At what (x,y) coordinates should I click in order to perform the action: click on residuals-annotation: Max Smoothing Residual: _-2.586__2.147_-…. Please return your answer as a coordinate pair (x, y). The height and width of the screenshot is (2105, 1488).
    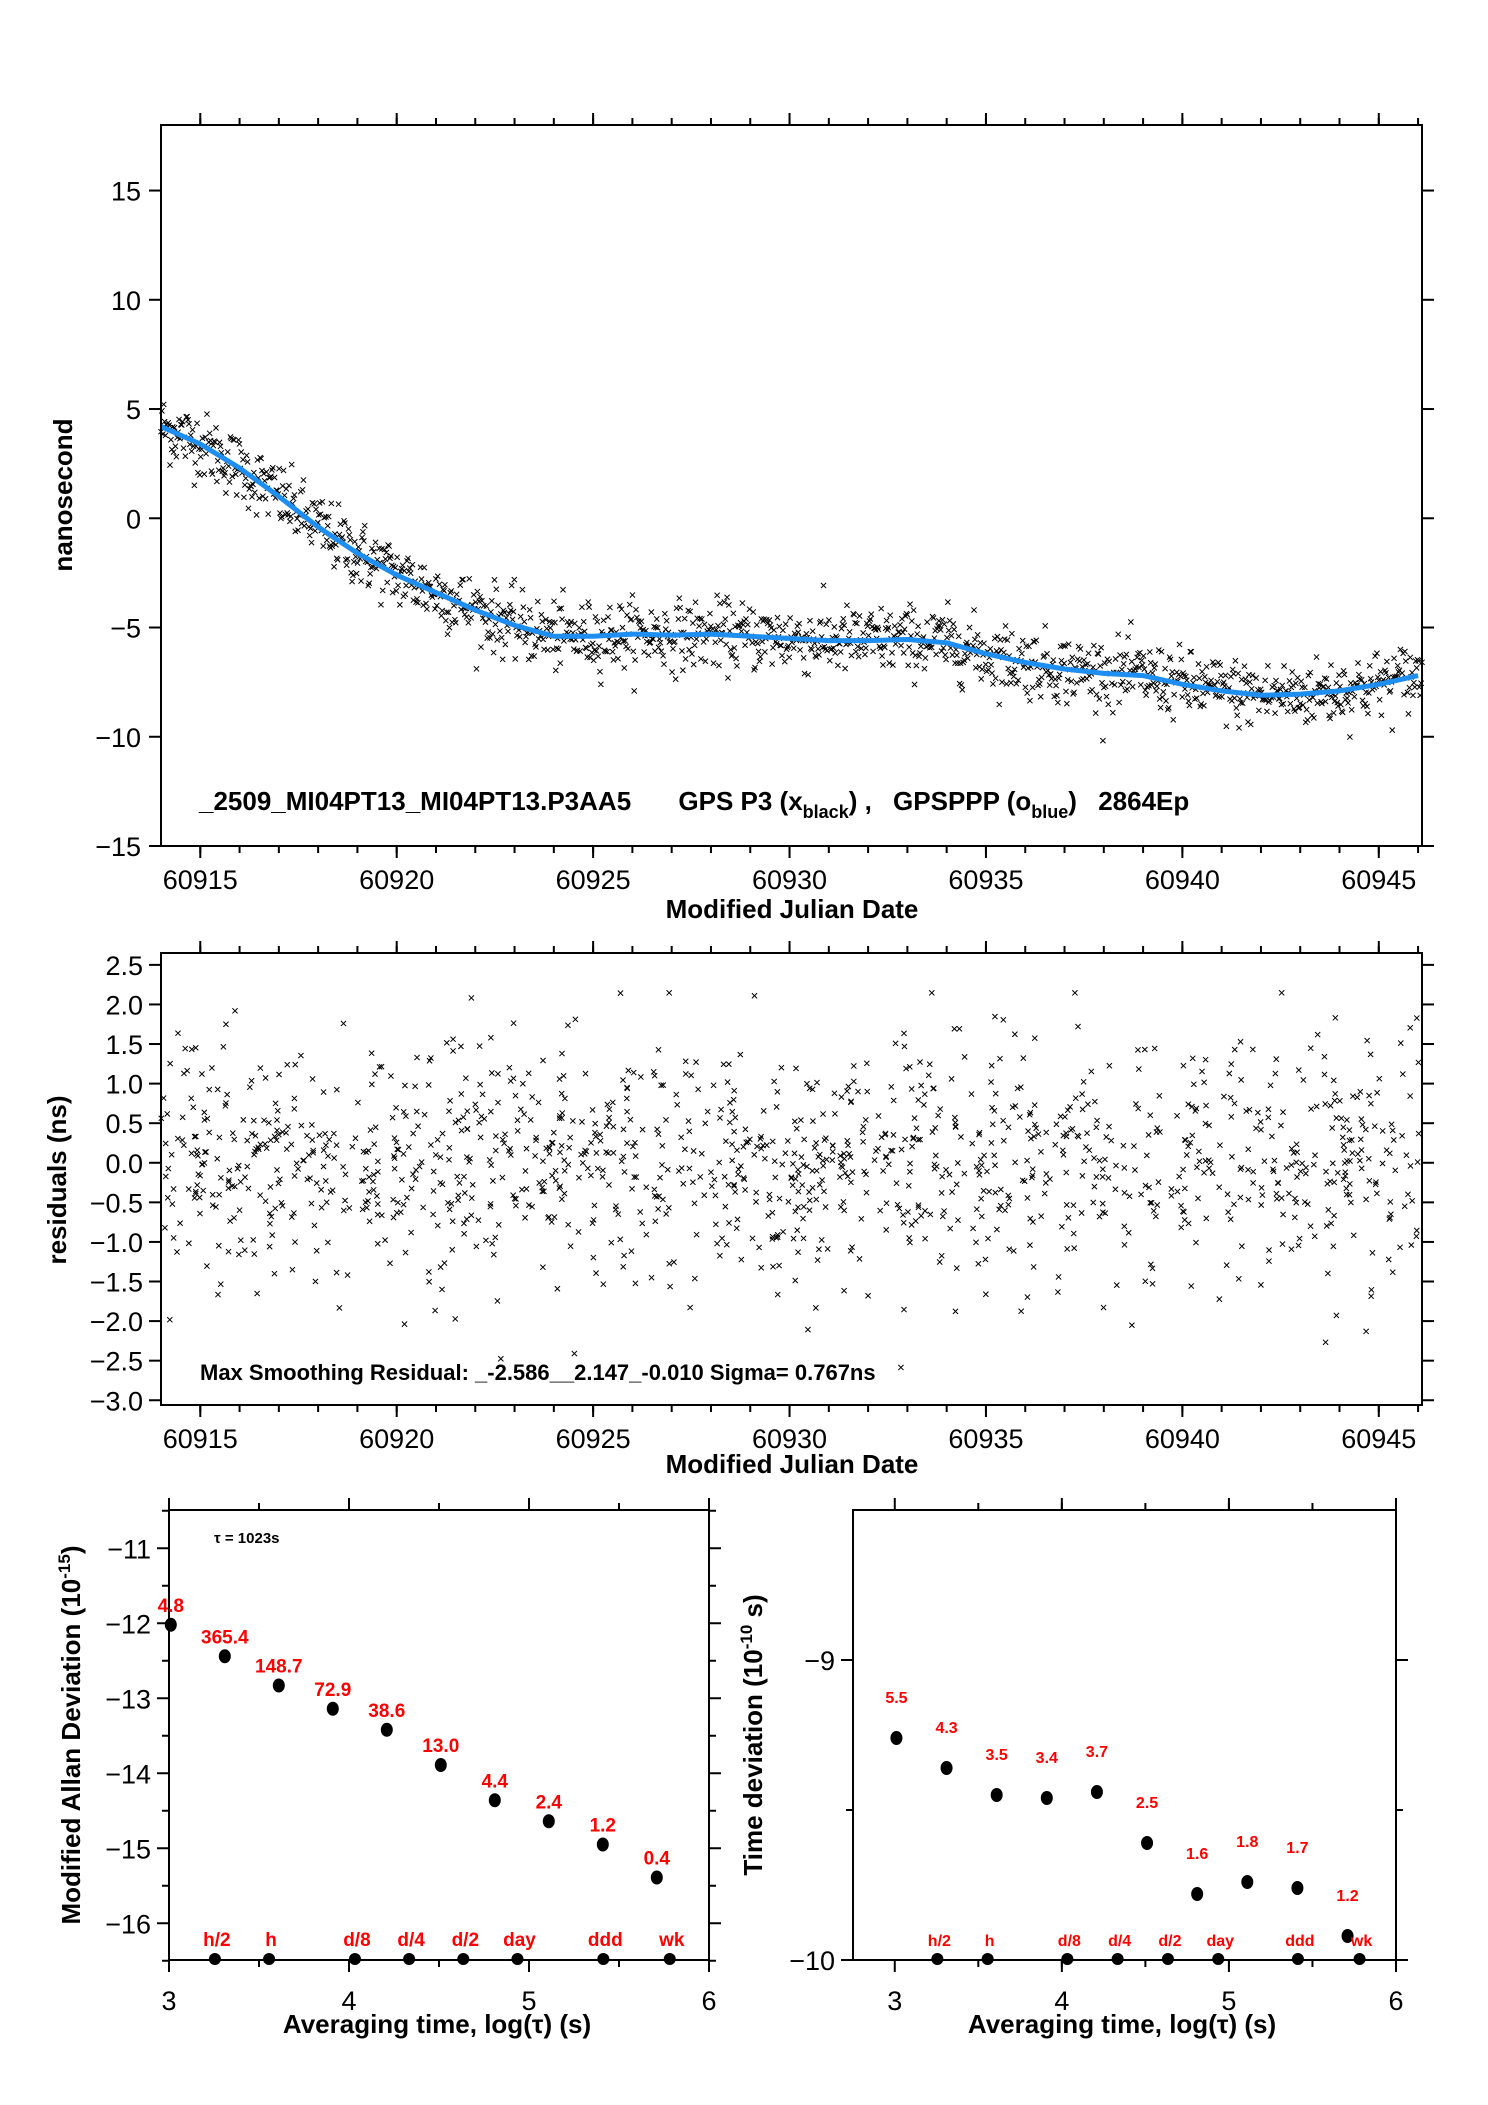
    Looking at the image, I should click on (538, 1372).